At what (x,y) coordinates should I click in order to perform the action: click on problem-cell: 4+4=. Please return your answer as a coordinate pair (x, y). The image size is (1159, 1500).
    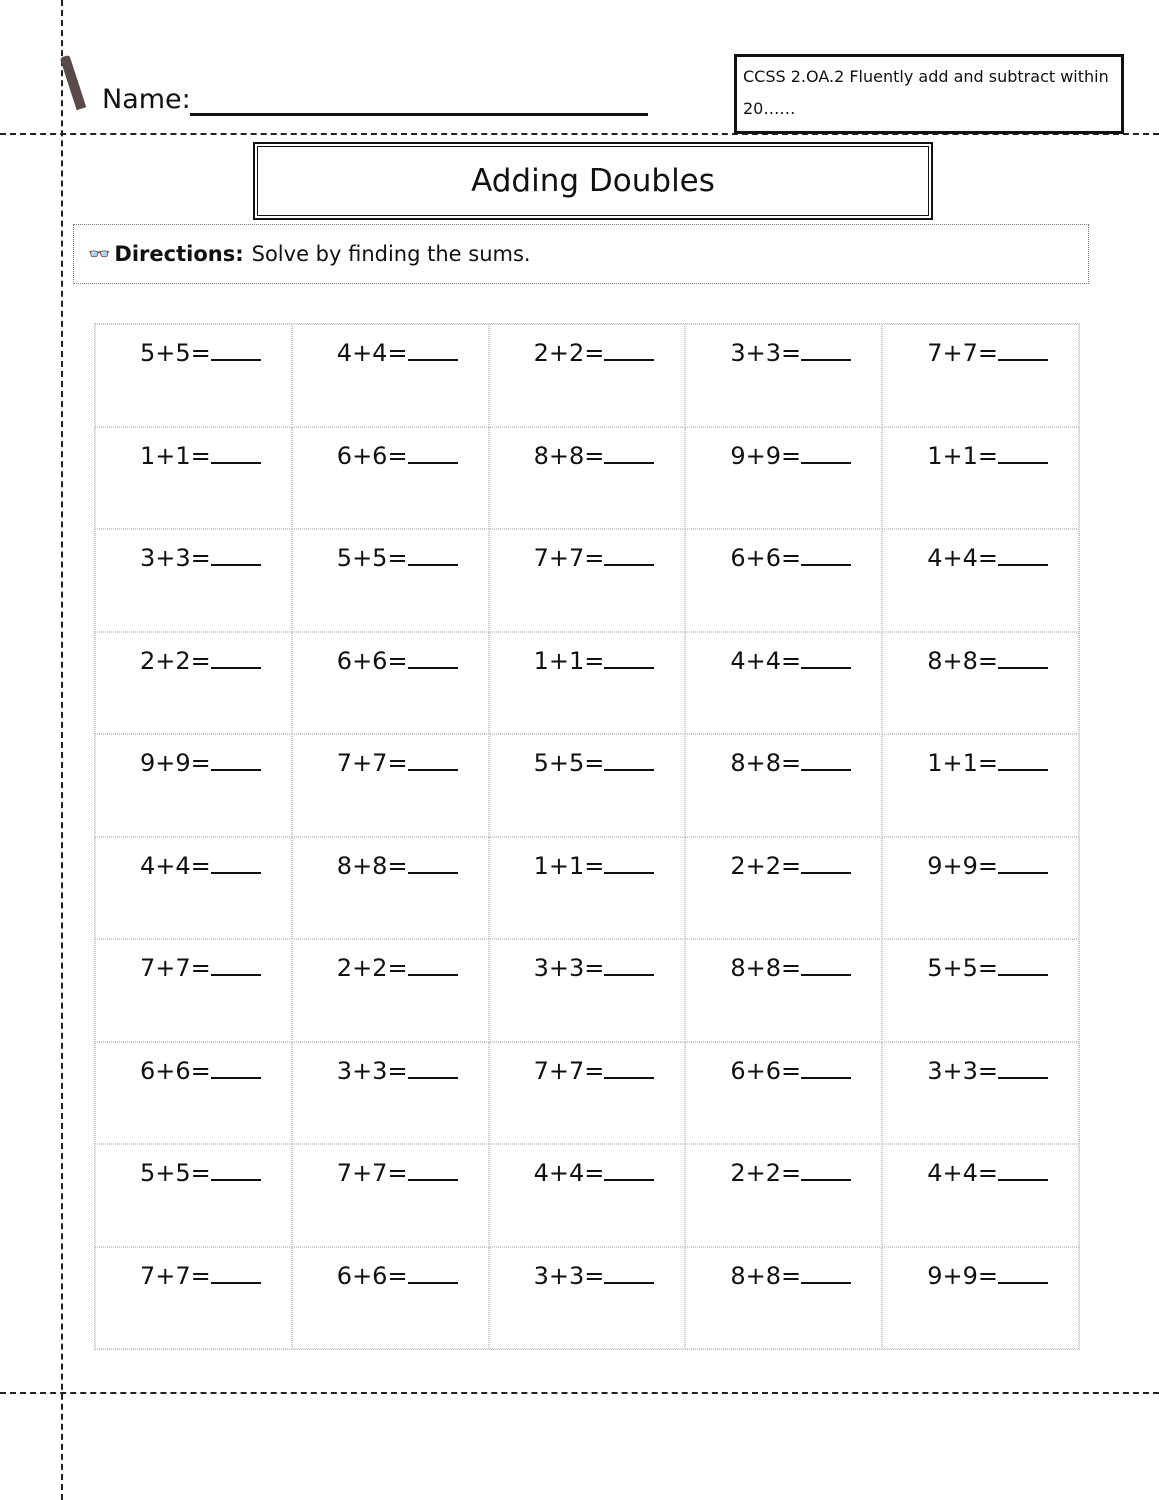
    Looking at the image, I should click on (980, 580).